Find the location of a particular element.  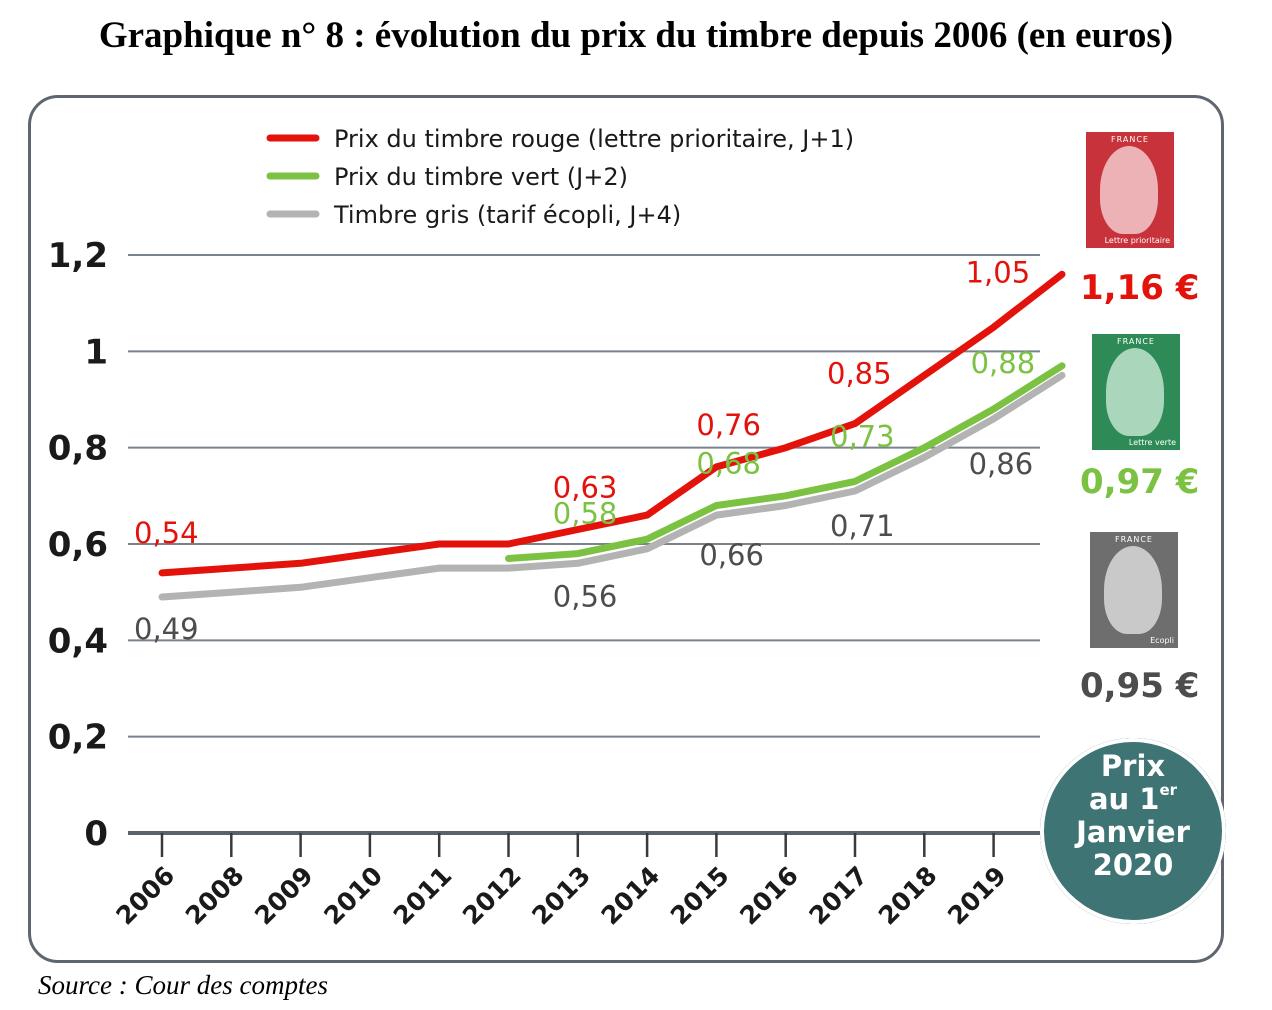

green-stamp-icon: FRANCE Lettre verte is located at coordinates (1136, 392).